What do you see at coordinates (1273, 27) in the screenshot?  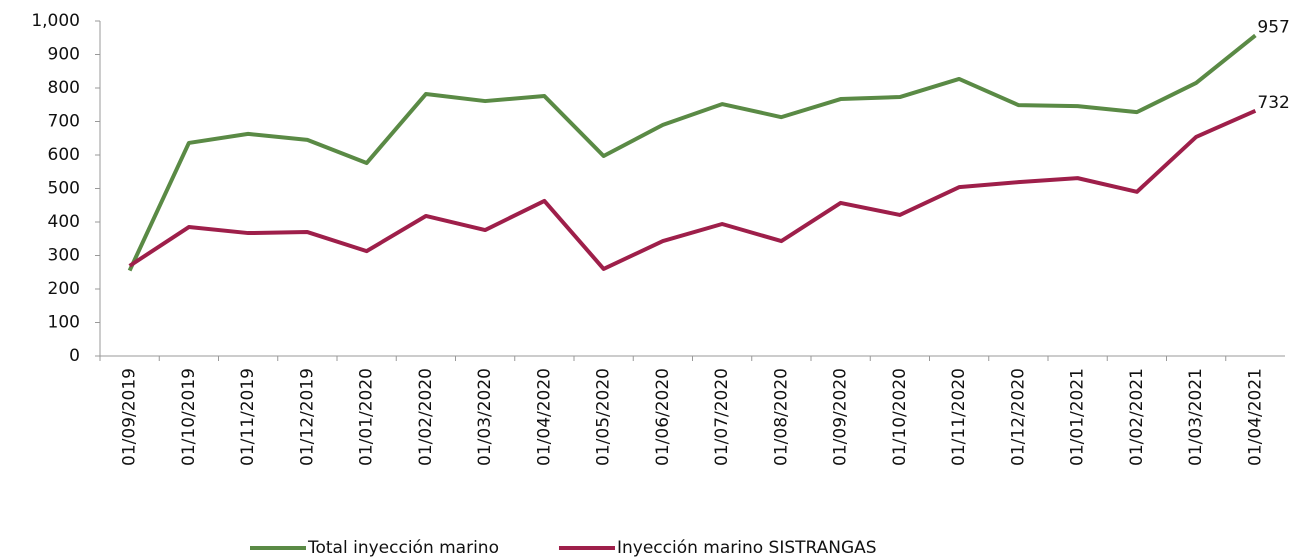 I see `data-label: 957` at bounding box center [1273, 27].